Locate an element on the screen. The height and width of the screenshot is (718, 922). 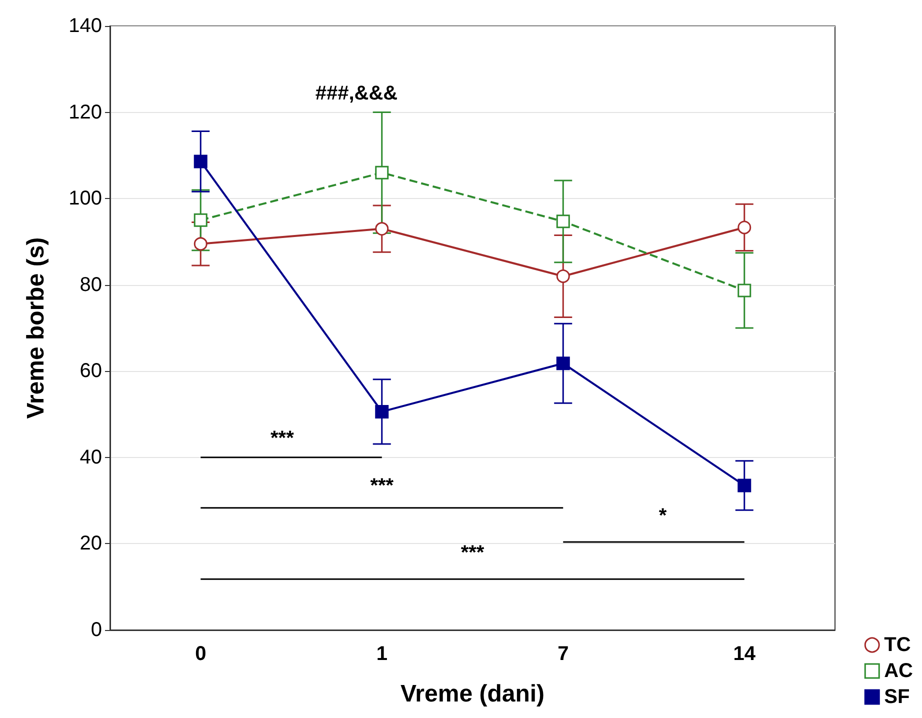
y-tick-label: 0 is located at coordinates (96, 630).